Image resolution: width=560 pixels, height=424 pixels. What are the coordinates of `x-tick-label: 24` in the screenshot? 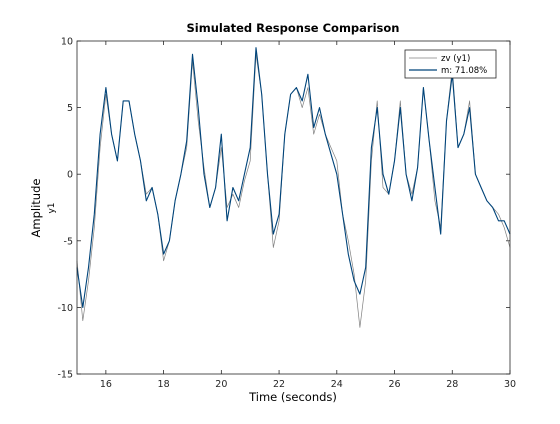 It's located at (337, 384).